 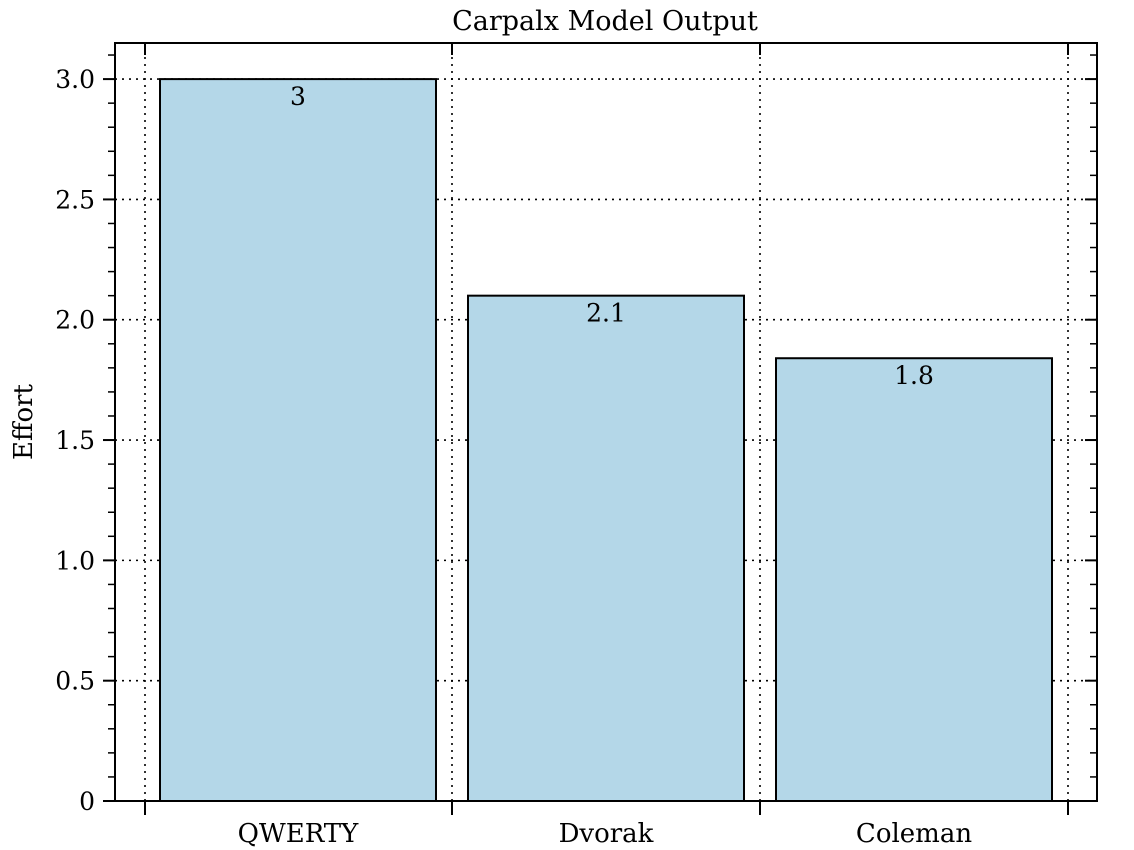 What do you see at coordinates (75, 199) in the screenshot?
I see `y-tick-label: 2.5` at bounding box center [75, 199].